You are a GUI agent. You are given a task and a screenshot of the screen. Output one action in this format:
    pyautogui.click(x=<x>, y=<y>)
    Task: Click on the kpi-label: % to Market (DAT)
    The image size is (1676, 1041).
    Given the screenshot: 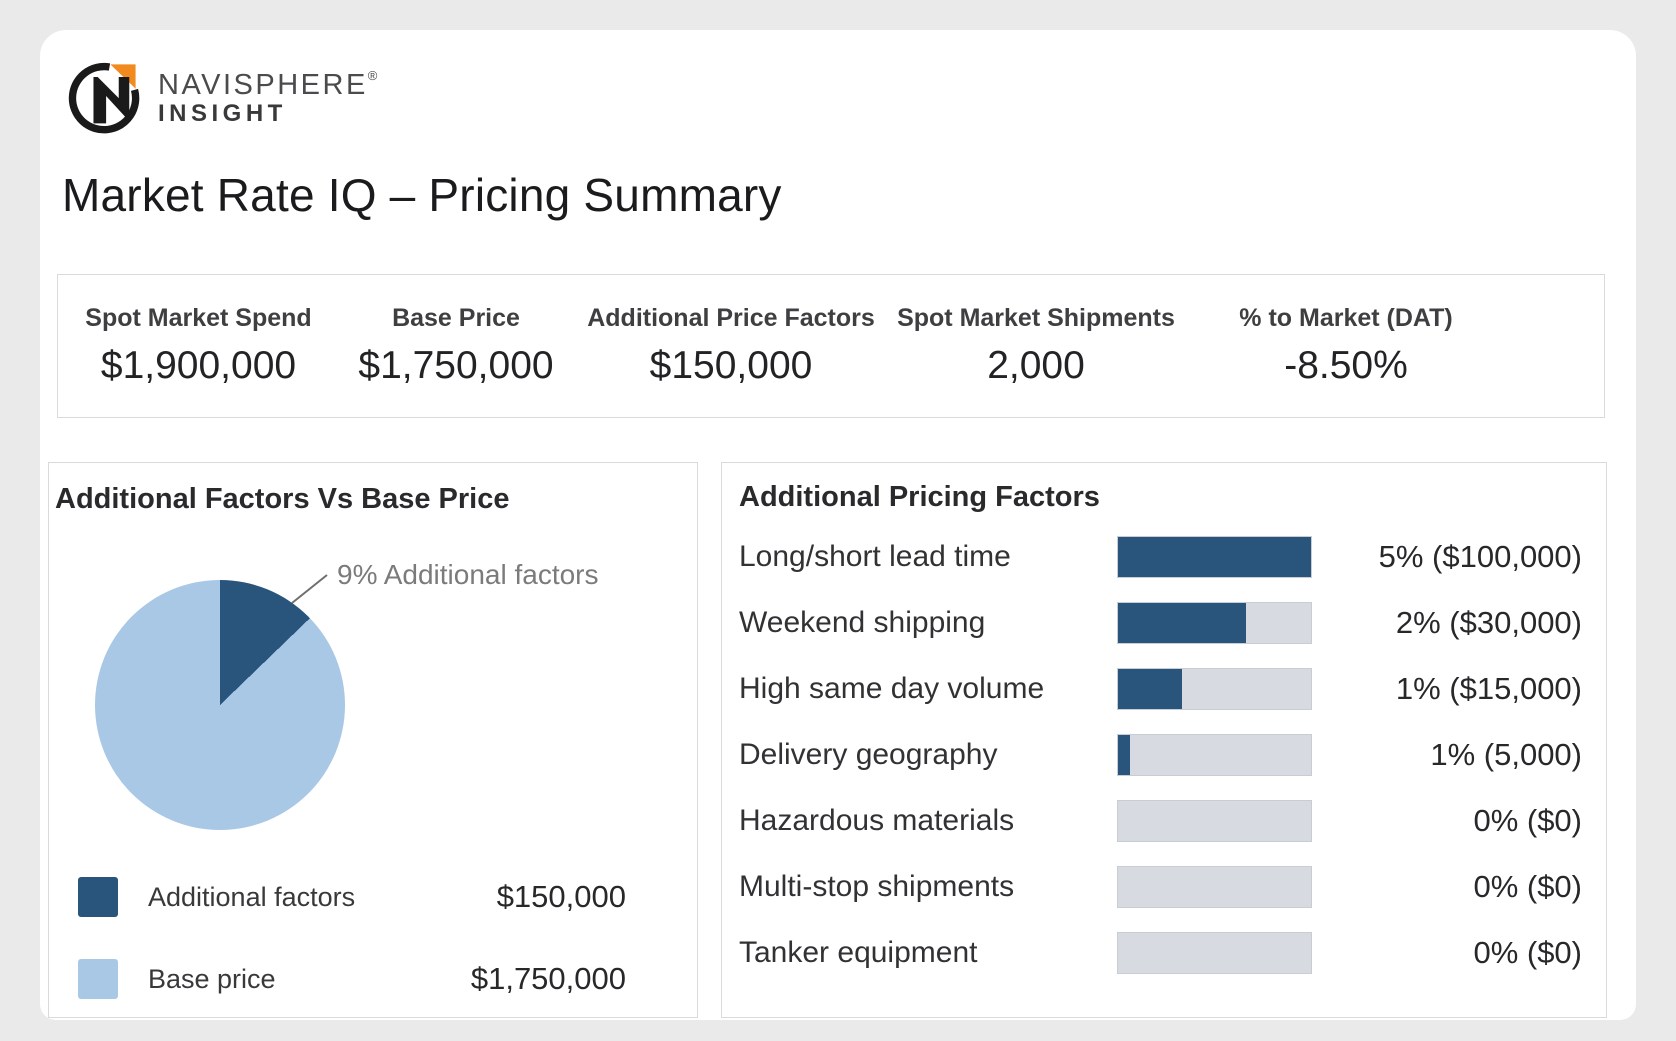 What is the action you would take?
    pyautogui.click(x=1346, y=318)
    